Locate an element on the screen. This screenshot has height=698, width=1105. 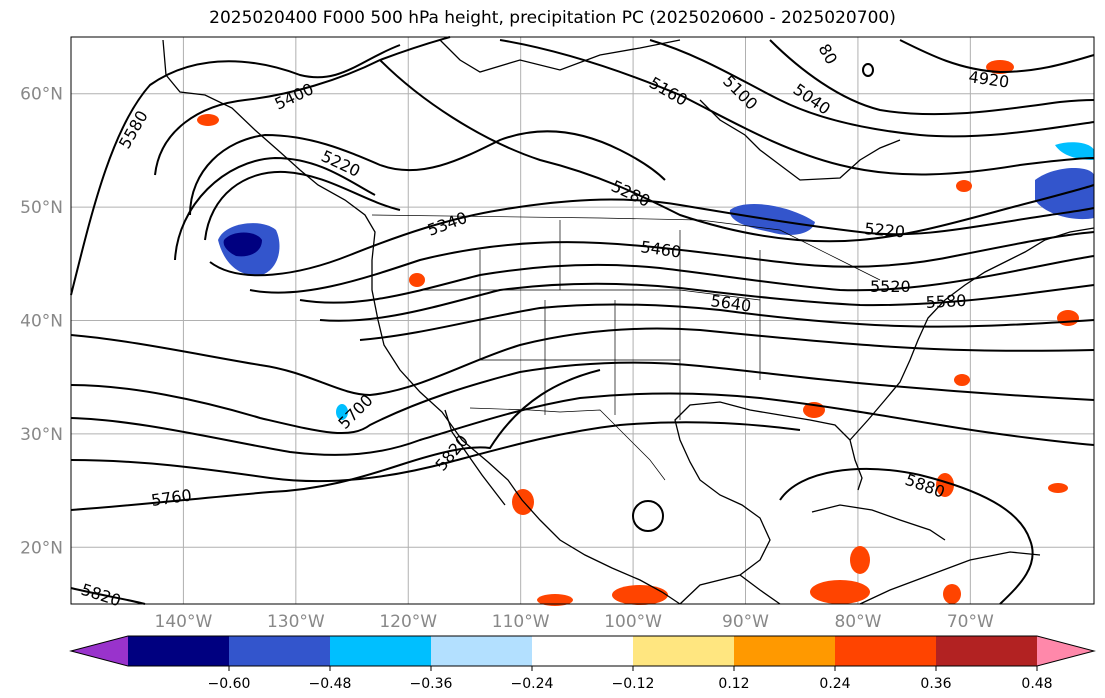
colorbar-outline is located at coordinates (582, 651).